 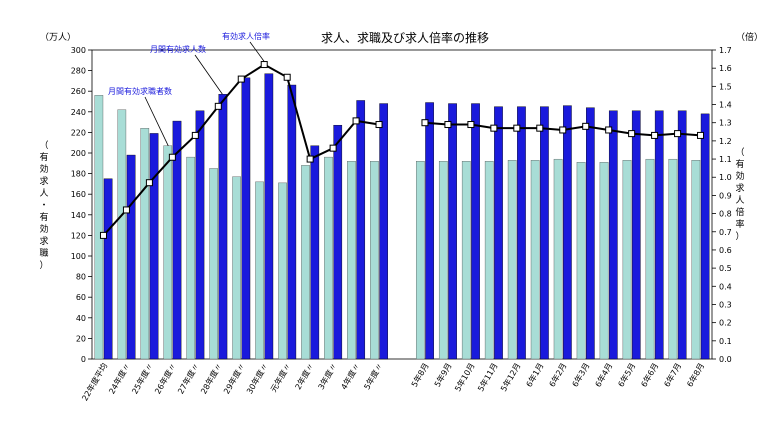 What do you see at coordinates (78, 50) in the screenshot?
I see `left-tick-label: 300` at bounding box center [78, 50].